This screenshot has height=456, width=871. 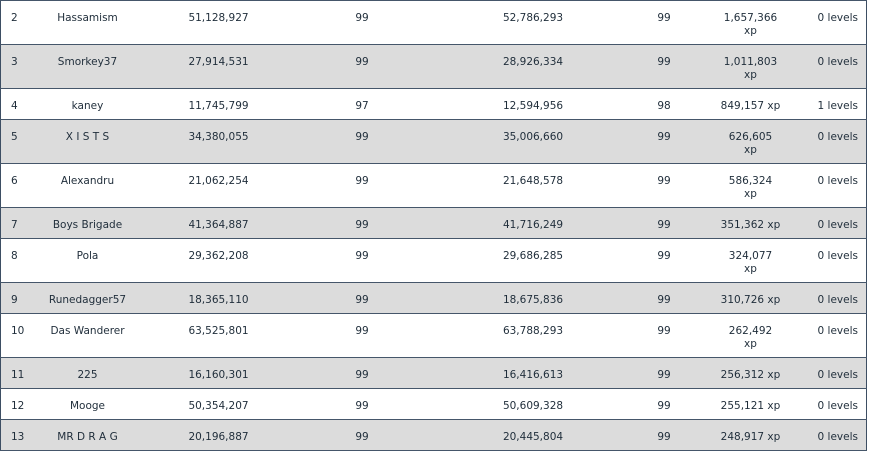 I want to click on start-xp-text: 51,128,927, so click(x=218, y=18).